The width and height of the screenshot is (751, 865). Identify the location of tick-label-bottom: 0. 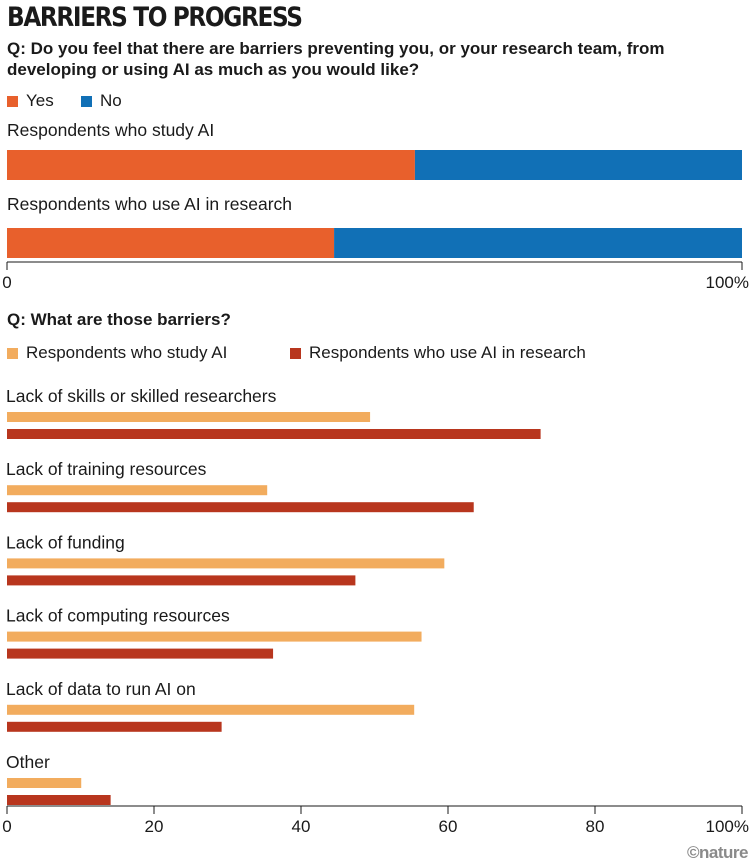
(6, 826).